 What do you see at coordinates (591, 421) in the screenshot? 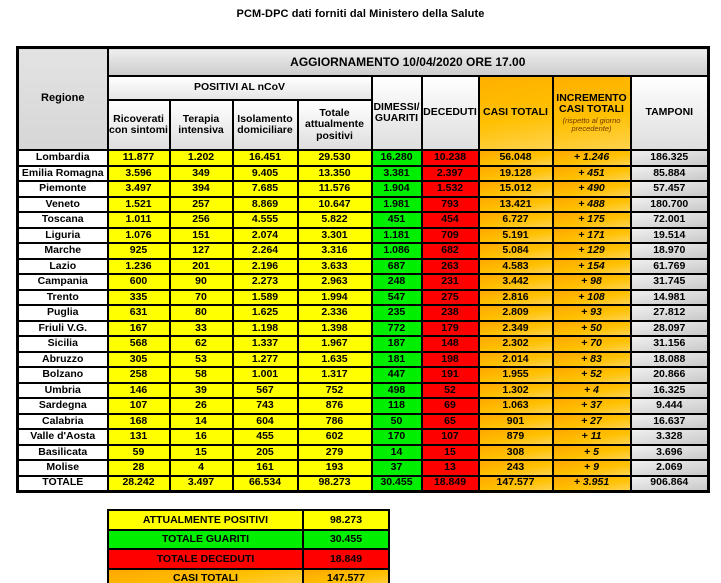
I see `incremento-value: + 27` at bounding box center [591, 421].